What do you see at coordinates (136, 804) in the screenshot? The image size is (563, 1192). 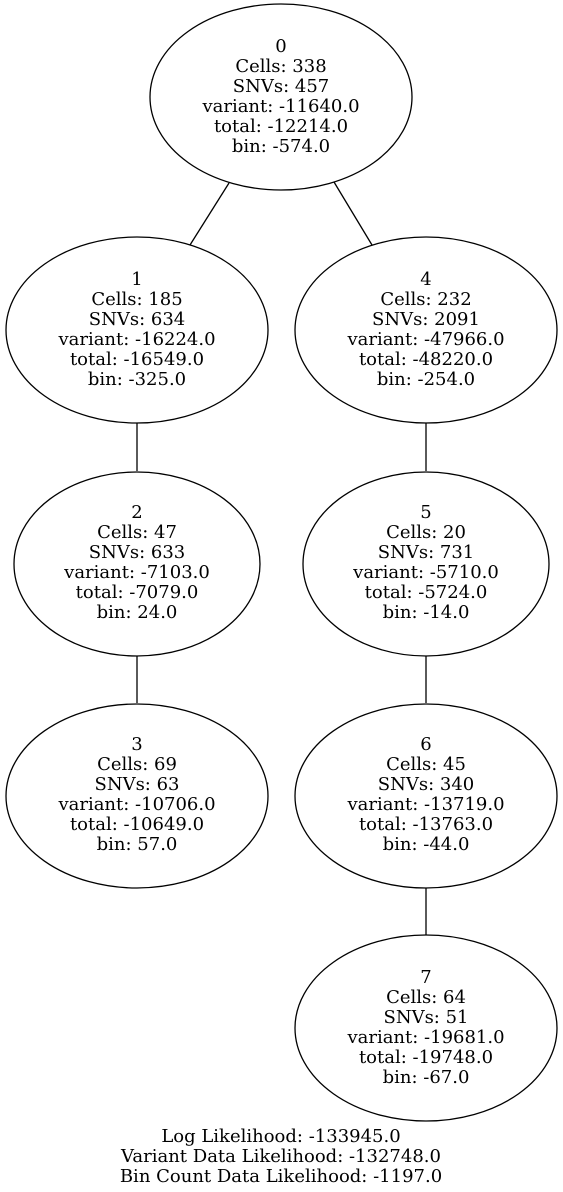 I see `node-label-variant: variant: -10706.0` at bounding box center [136, 804].